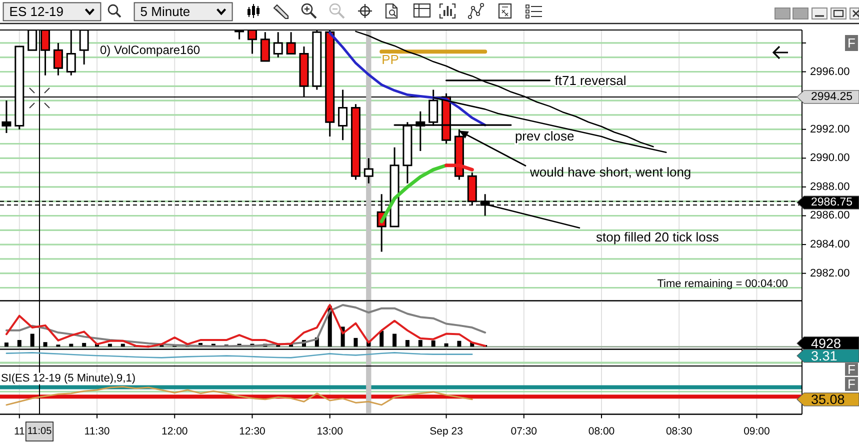 This screenshot has height=446, width=859. I want to click on annotation: would have short, went long, so click(610, 172).